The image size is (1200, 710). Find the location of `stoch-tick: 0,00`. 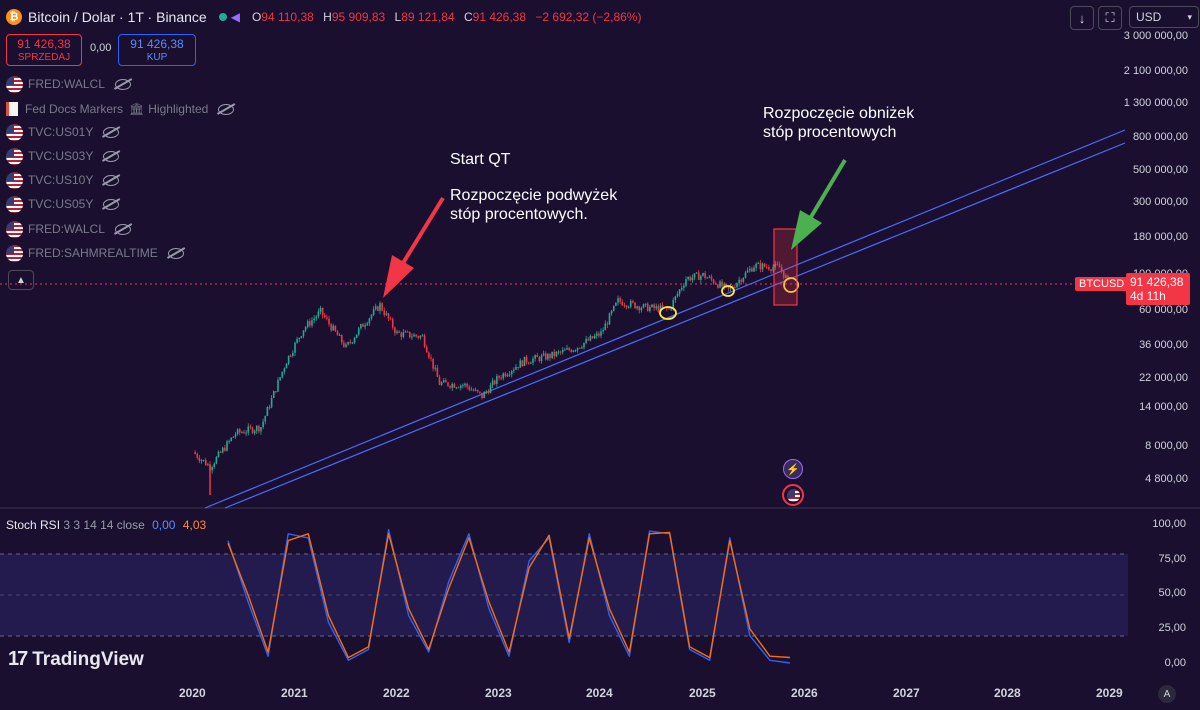

stoch-tick: 0,00 is located at coordinates (1175, 663).